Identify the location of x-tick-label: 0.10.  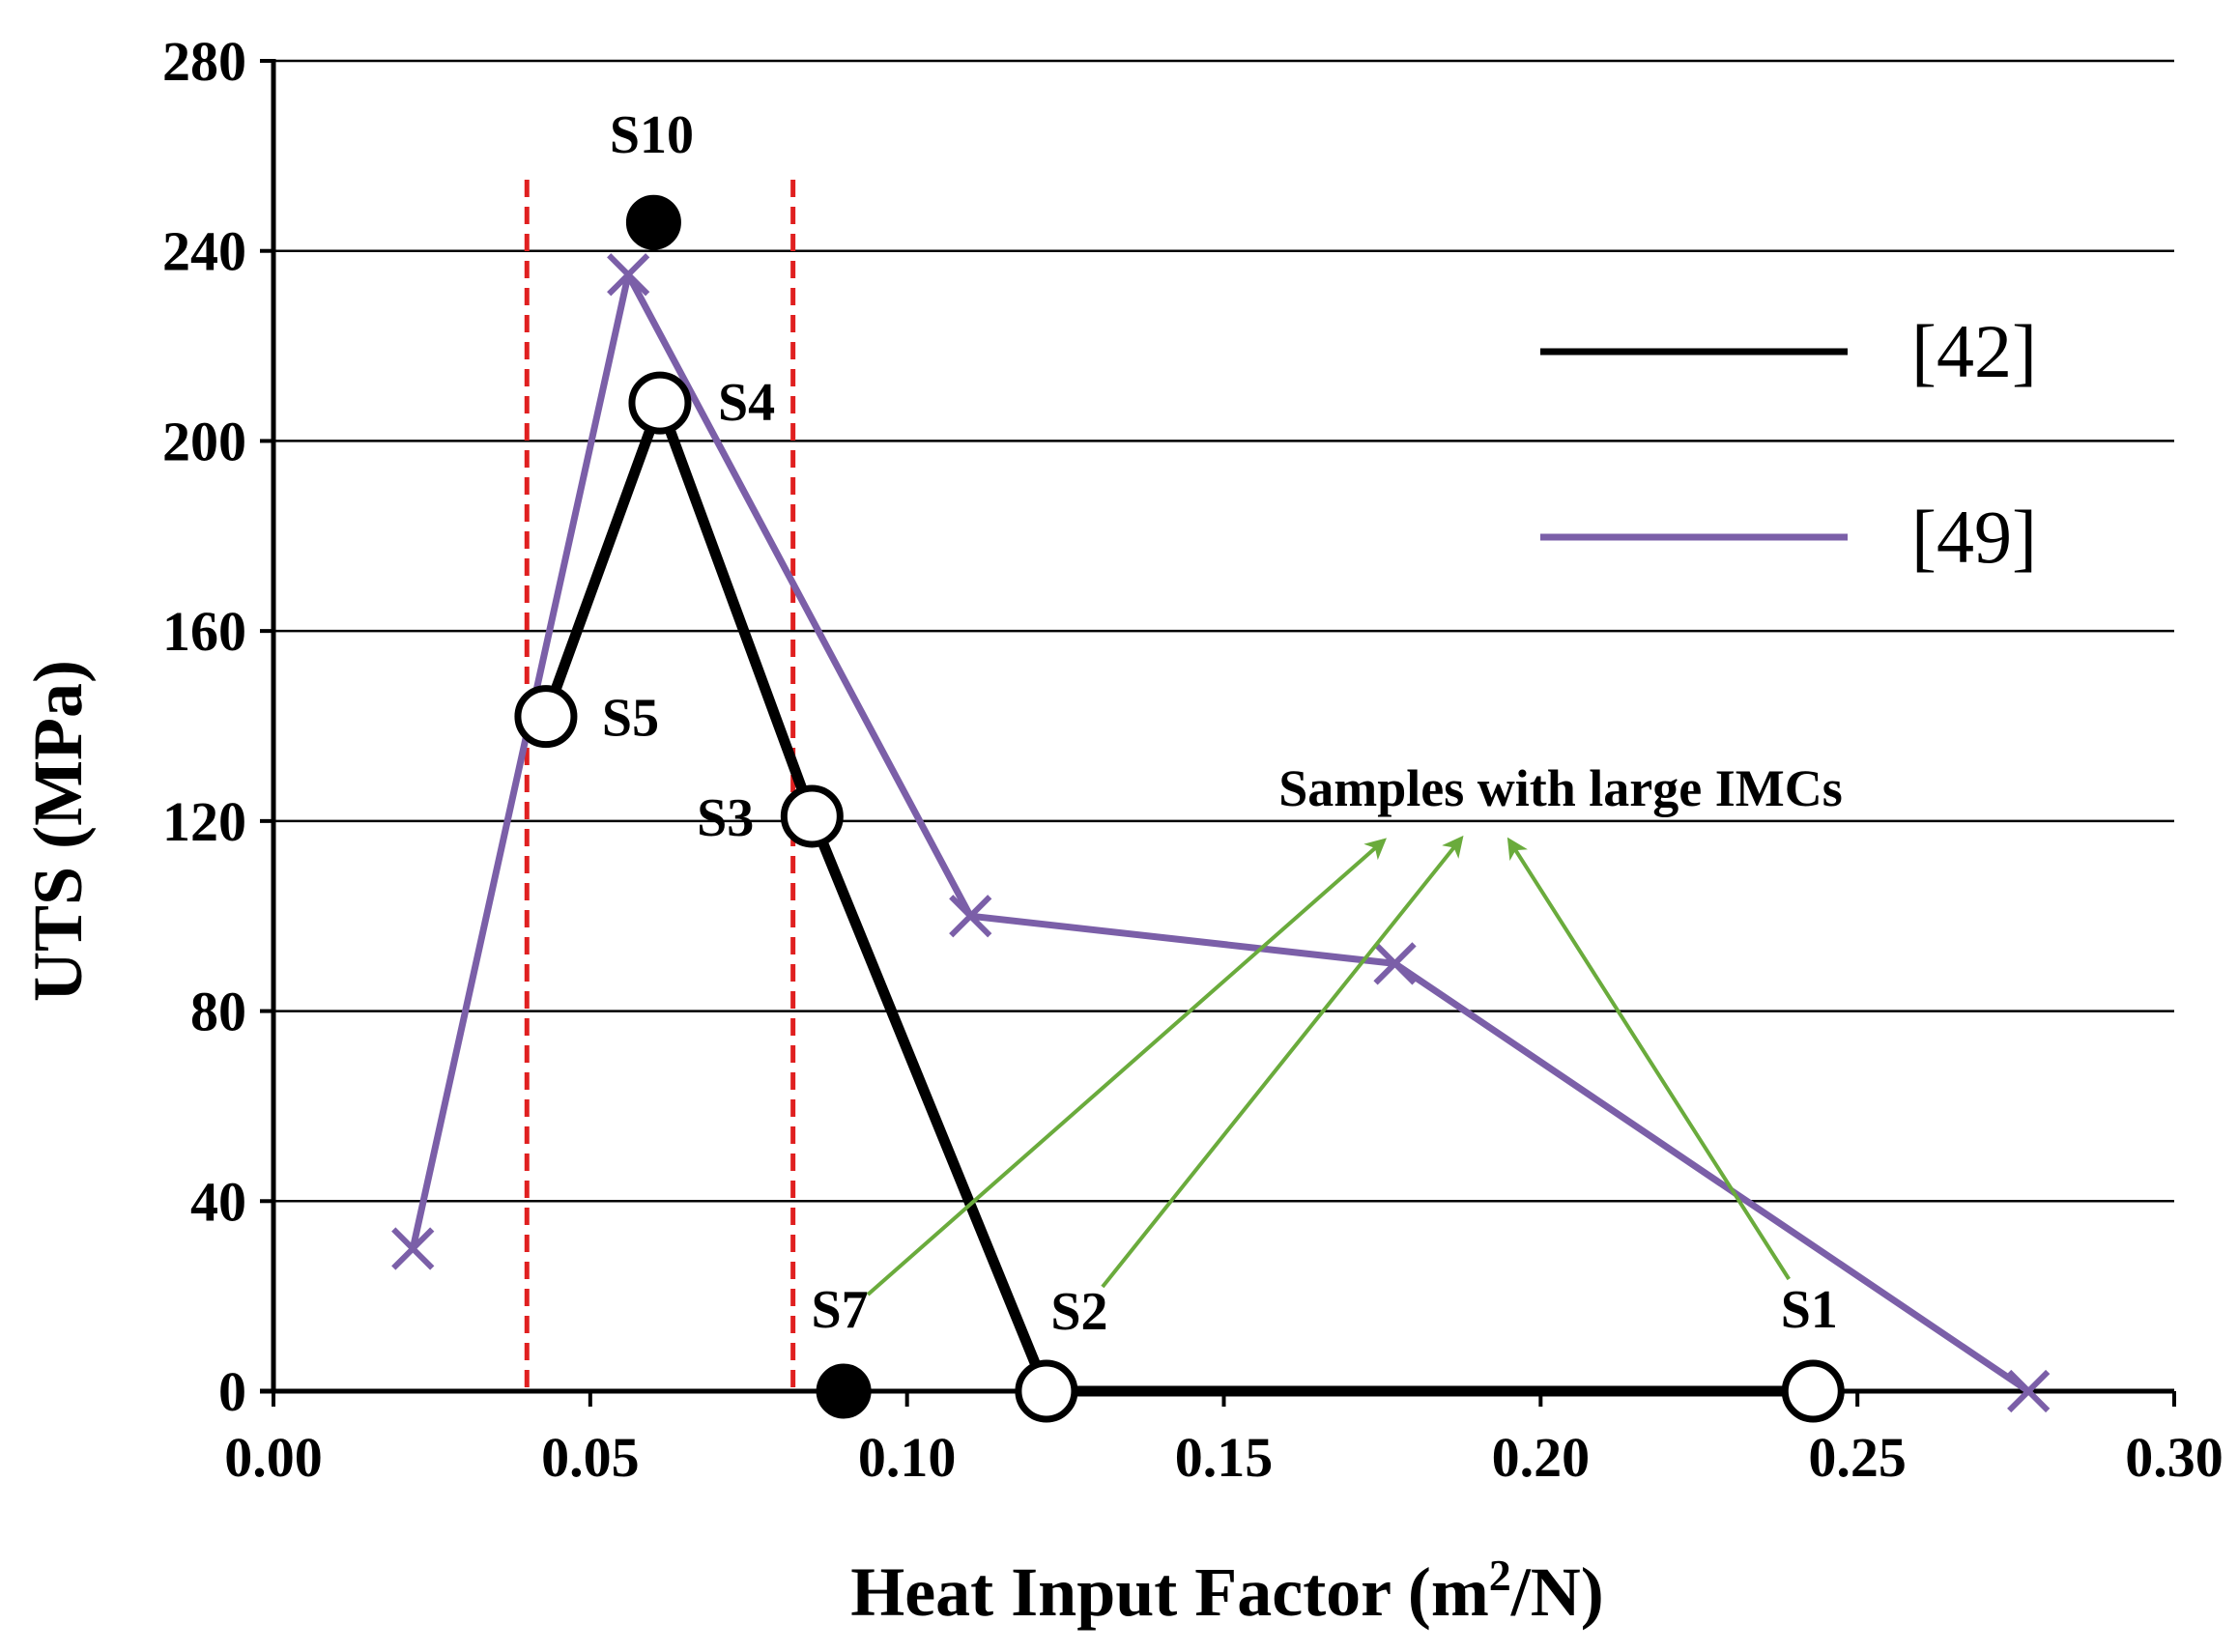
(907, 1457).